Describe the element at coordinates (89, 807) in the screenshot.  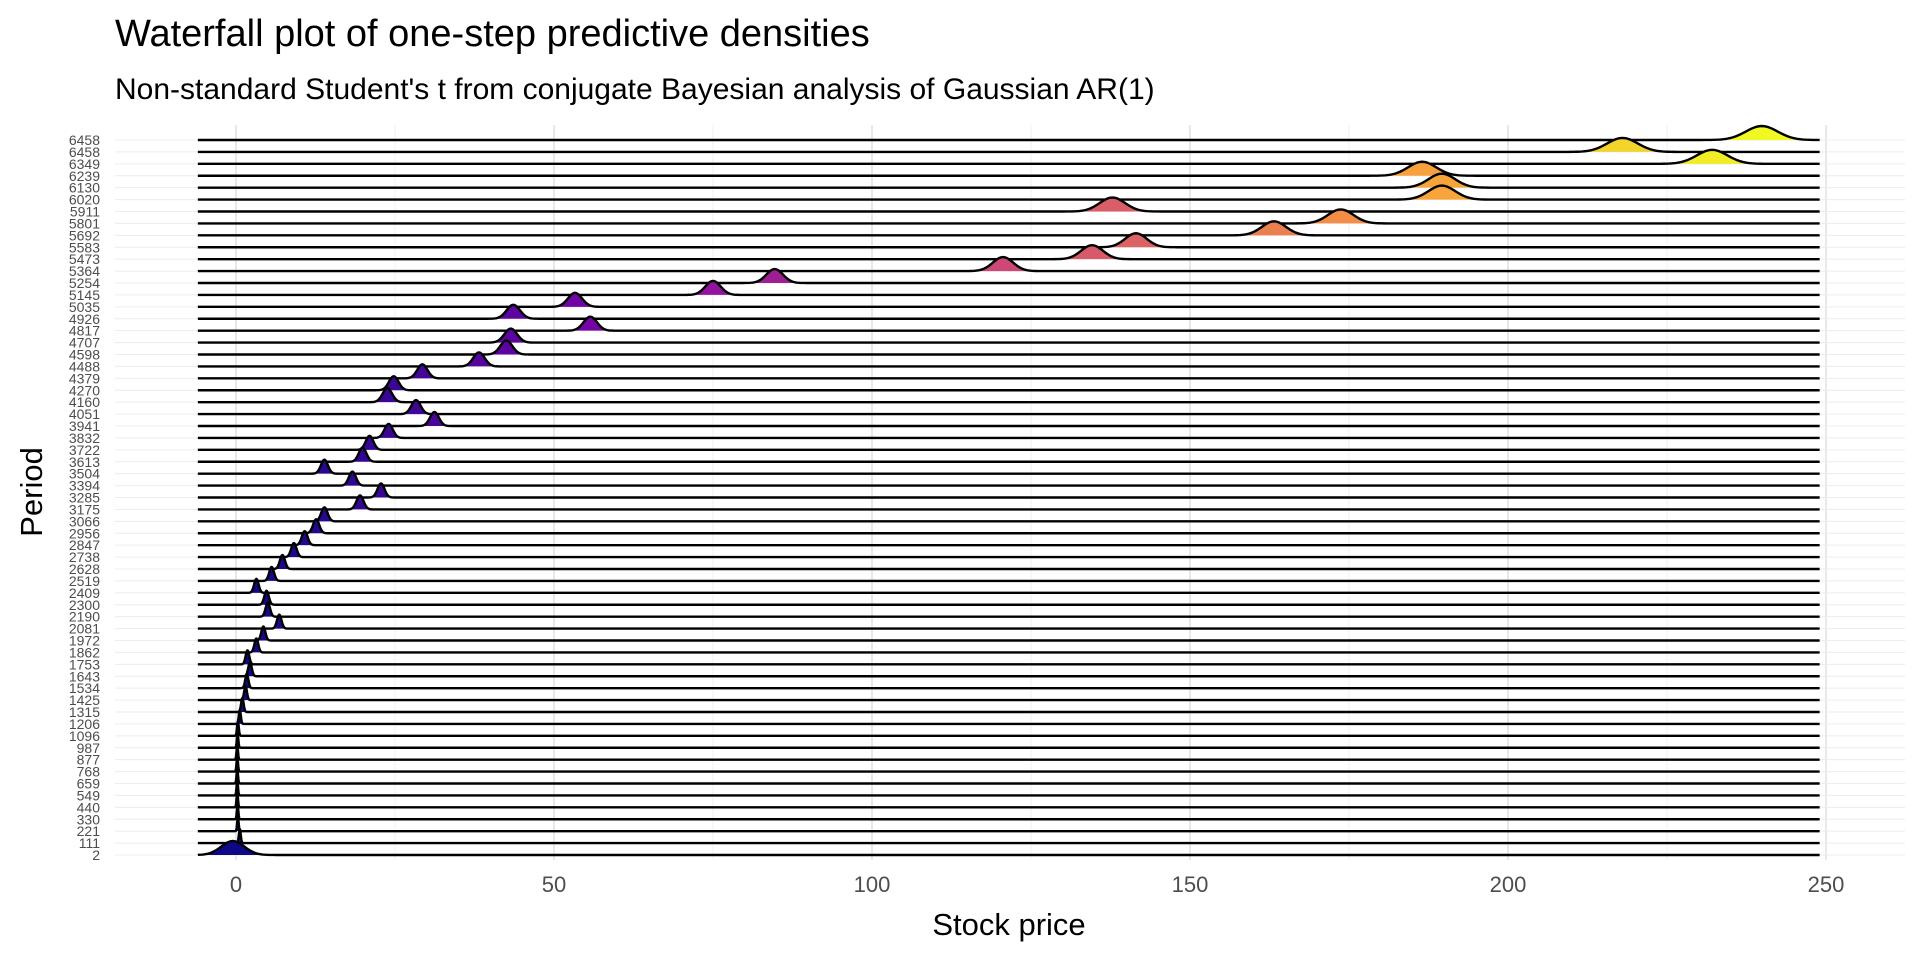
I see `y-tick-label: 440` at that location.